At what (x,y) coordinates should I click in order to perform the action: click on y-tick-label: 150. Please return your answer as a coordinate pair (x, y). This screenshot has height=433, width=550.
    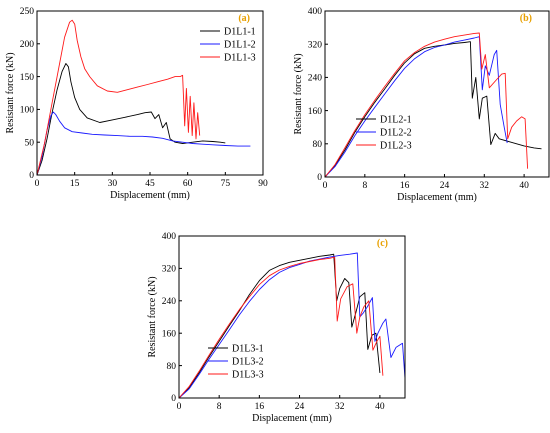
    Looking at the image, I should click on (27, 78).